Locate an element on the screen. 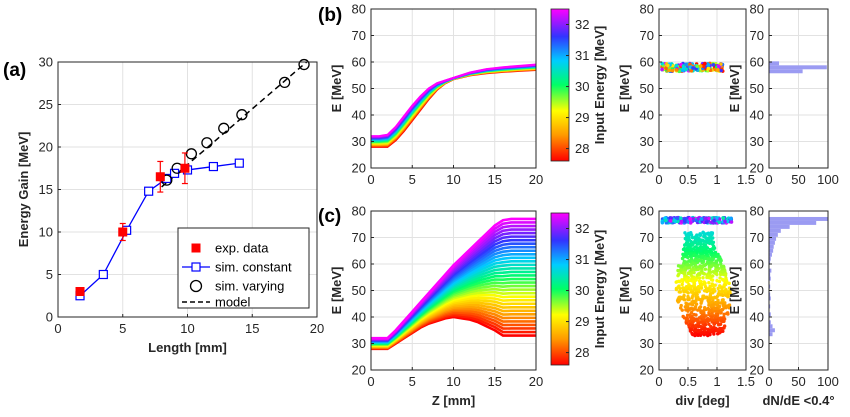  panel-label-c: (c) is located at coordinates (329, 216).